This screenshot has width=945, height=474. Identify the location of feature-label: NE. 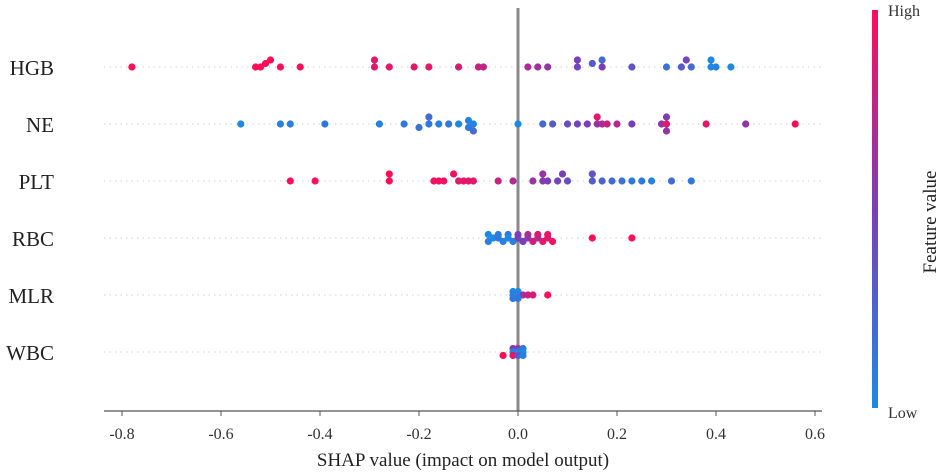
(40, 125).